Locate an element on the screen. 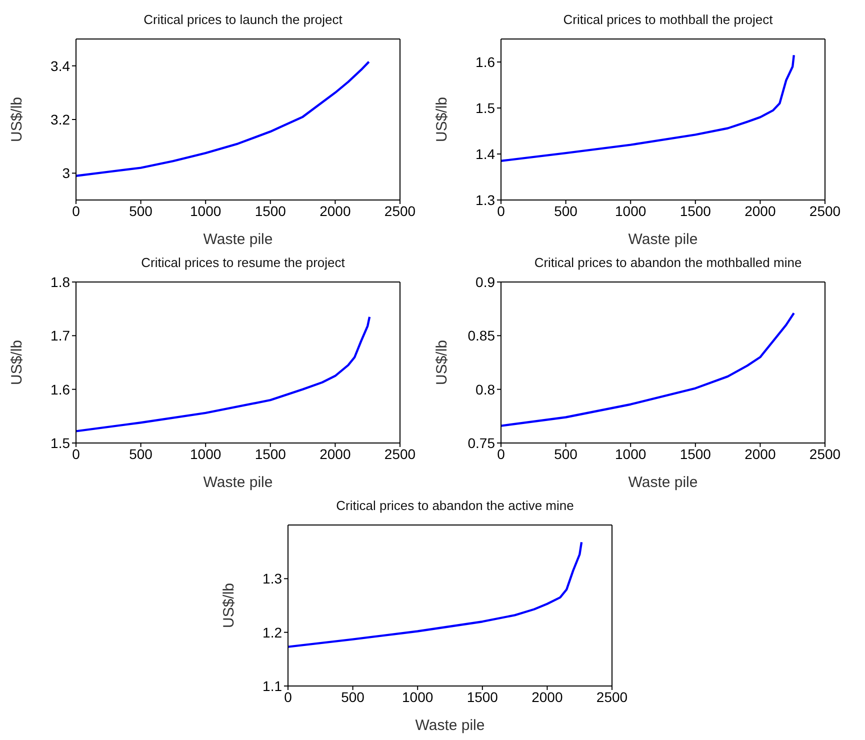  y-tick-label: 1.8 is located at coordinates (60, 282).